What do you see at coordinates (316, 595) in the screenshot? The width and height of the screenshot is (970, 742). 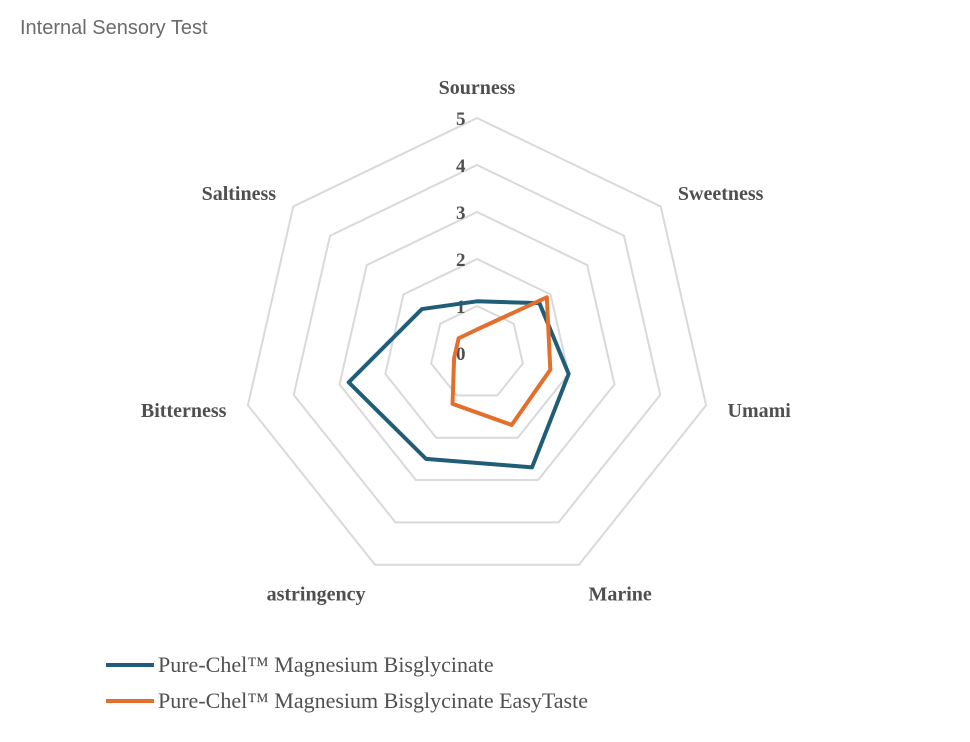 I see `axis-label: astringency` at bounding box center [316, 595].